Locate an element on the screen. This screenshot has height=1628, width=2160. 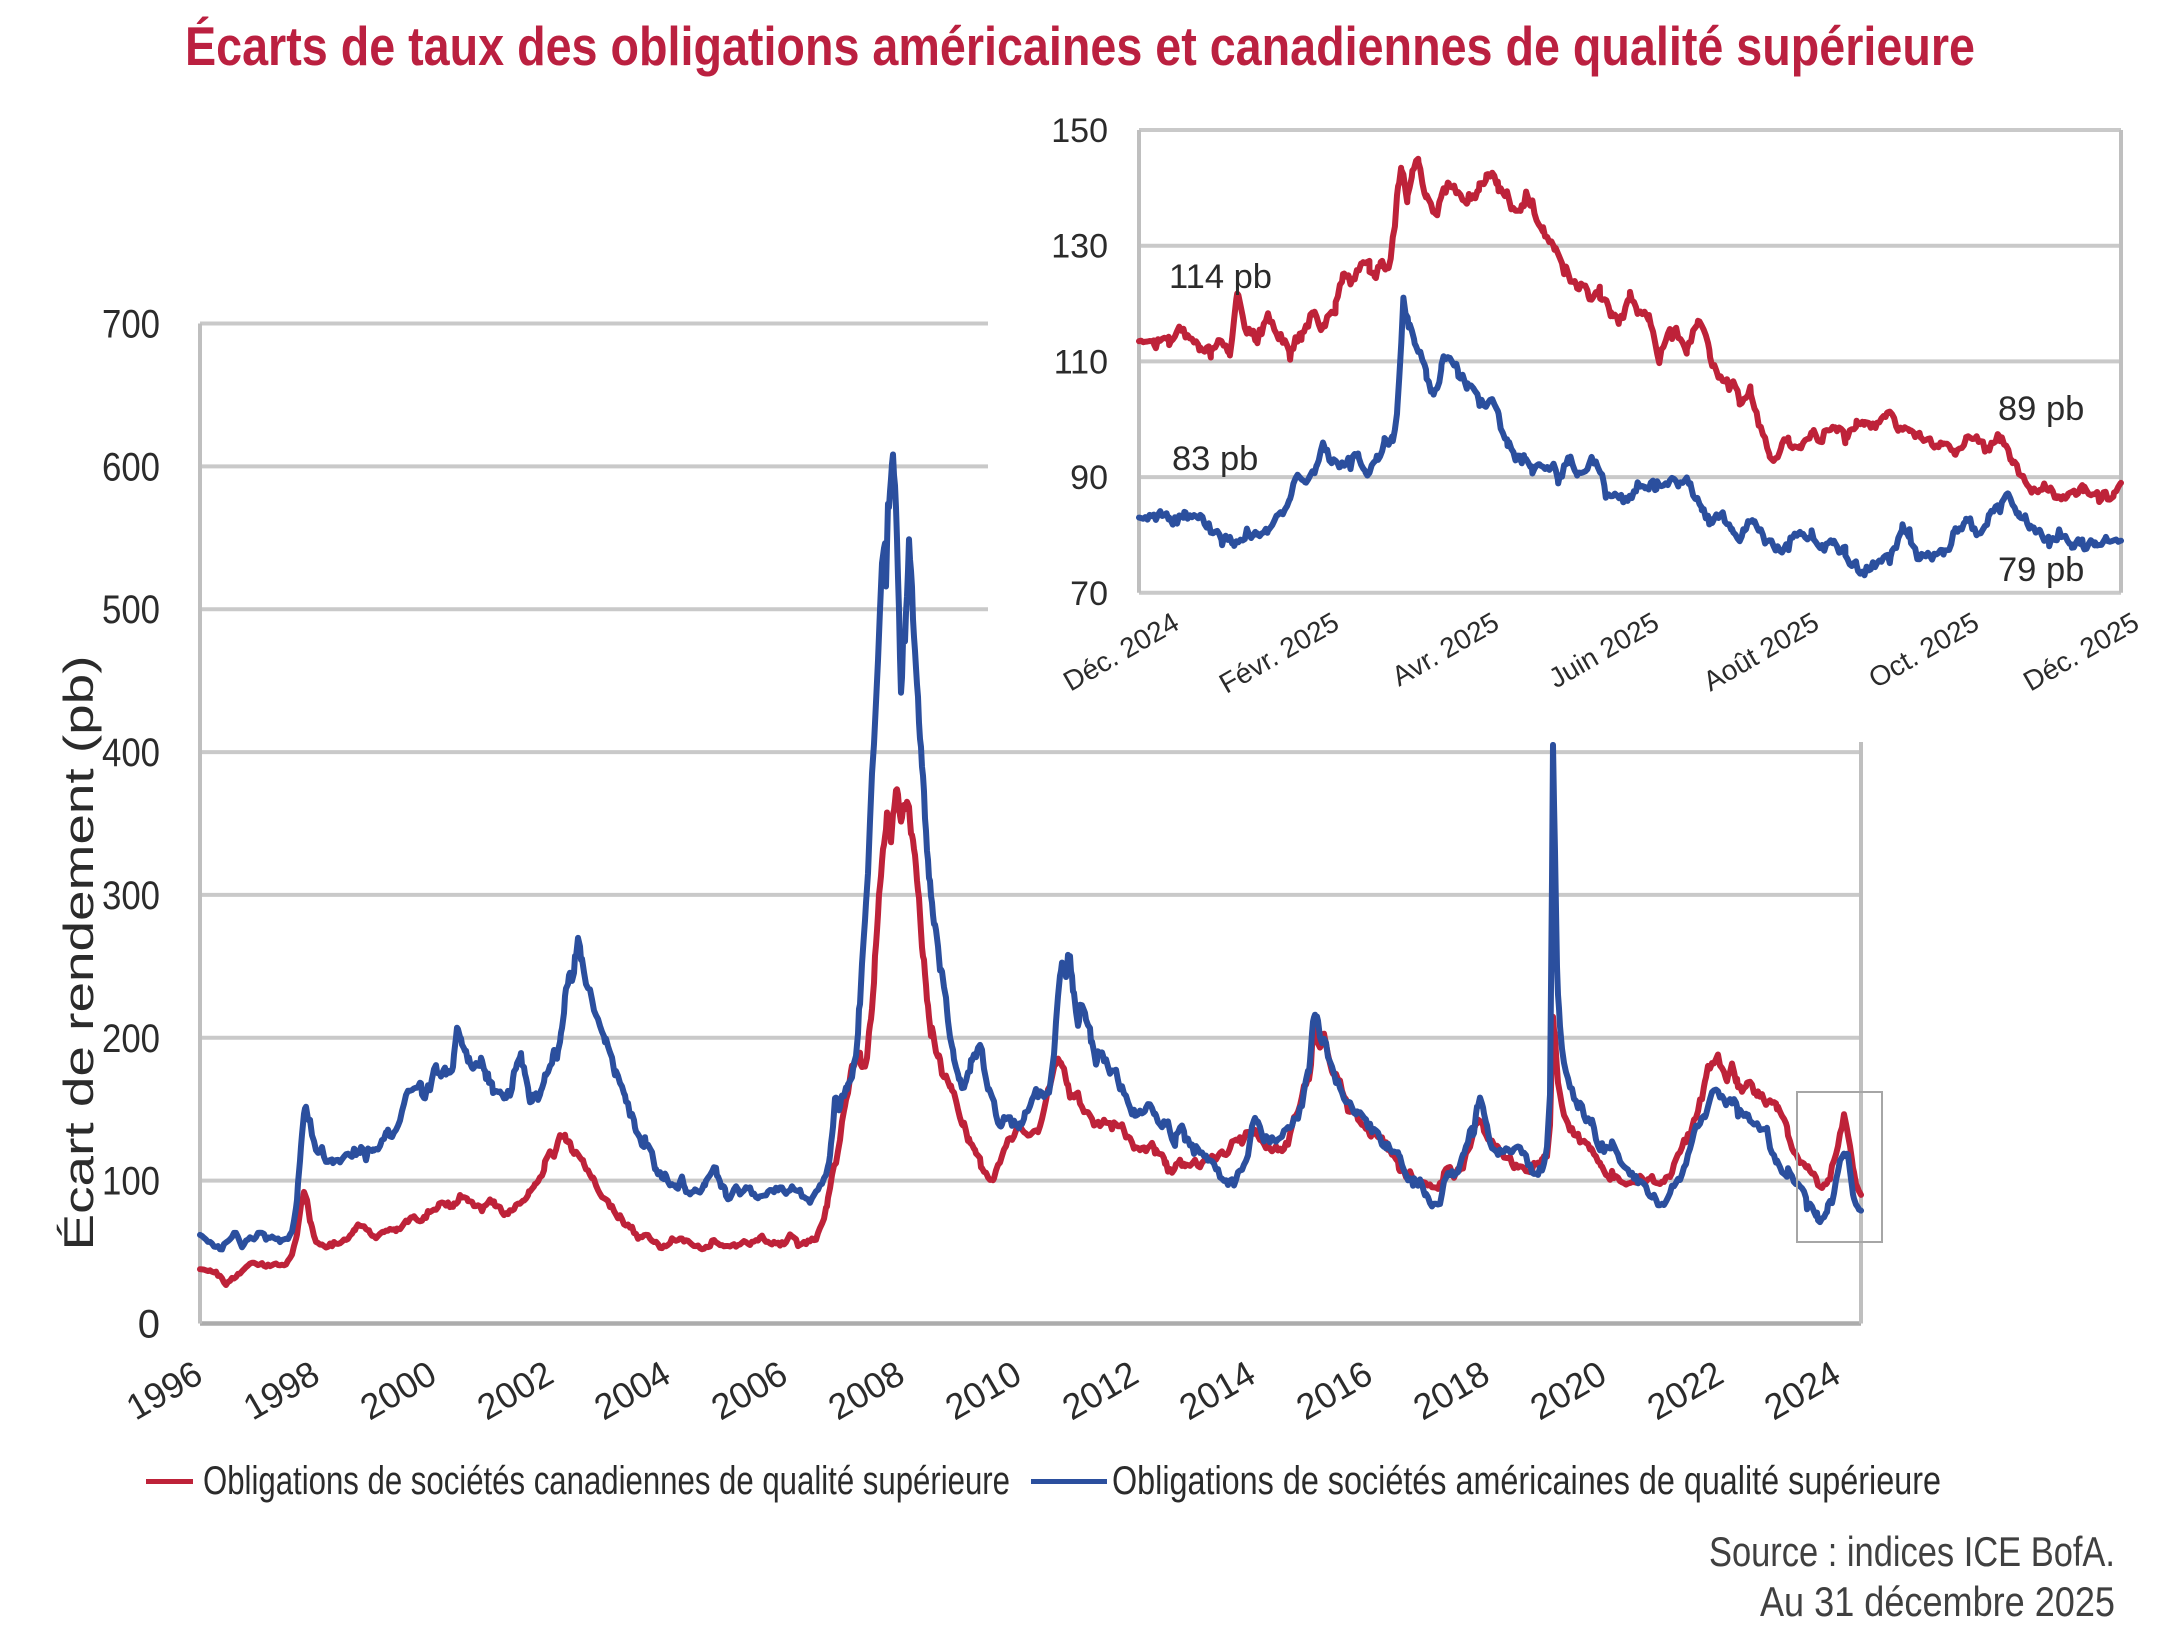
svg-text: 600 is located at coordinates (131, 467).